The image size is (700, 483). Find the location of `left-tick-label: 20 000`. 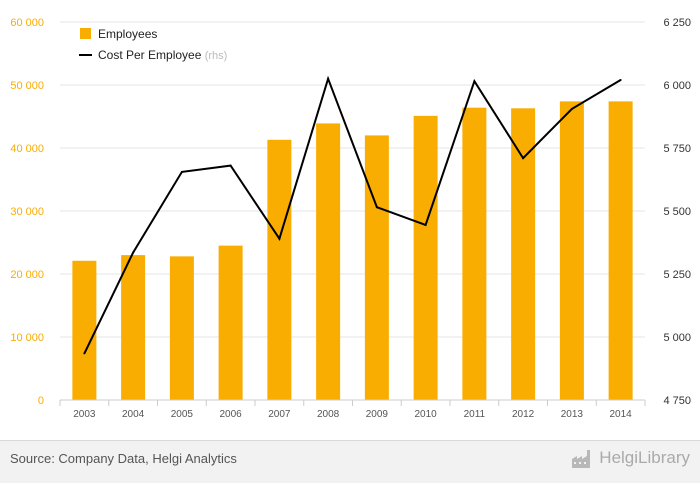

left-tick-label: 20 000 is located at coordinates (27, 275).